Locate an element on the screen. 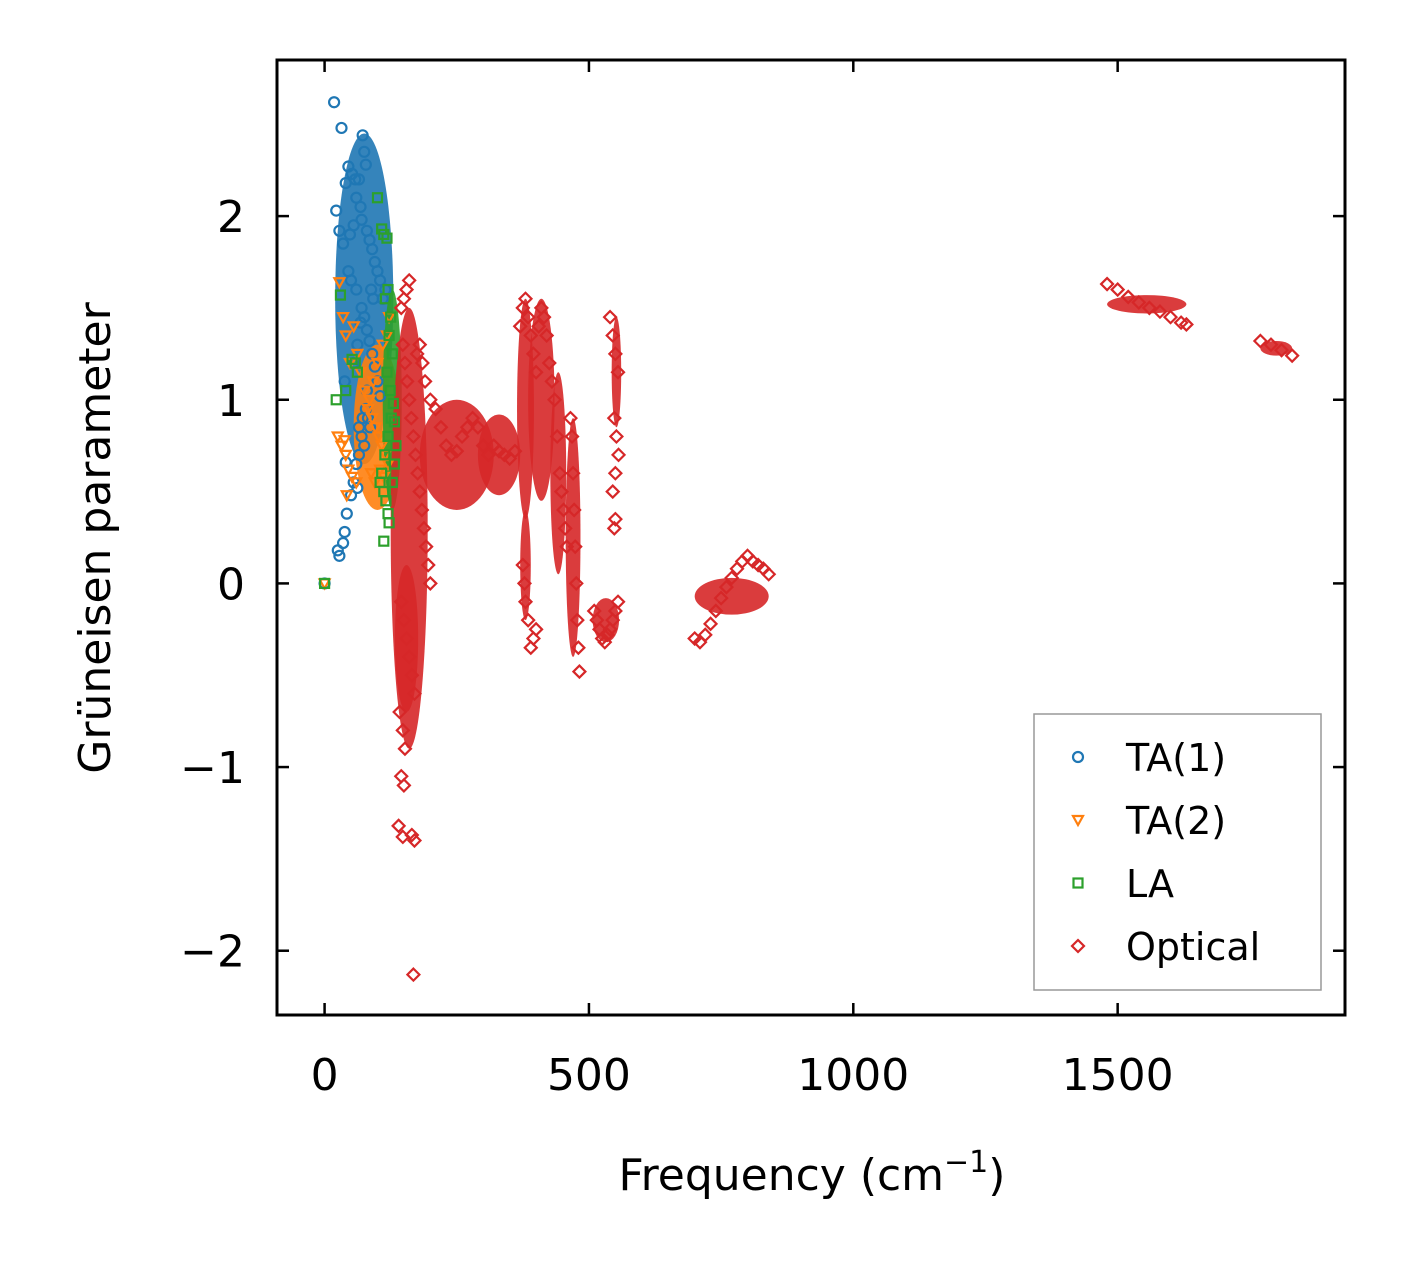 This screenshot has height=1264, width=1406. x-tick-label: 1500 is located at coordinates (1118, 1075).